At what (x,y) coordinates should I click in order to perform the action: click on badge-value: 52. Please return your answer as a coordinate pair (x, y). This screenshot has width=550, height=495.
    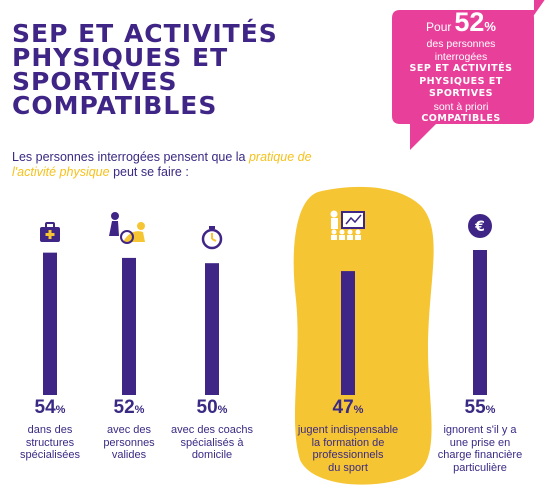
    Looking at the image, I should click on (469, 22).